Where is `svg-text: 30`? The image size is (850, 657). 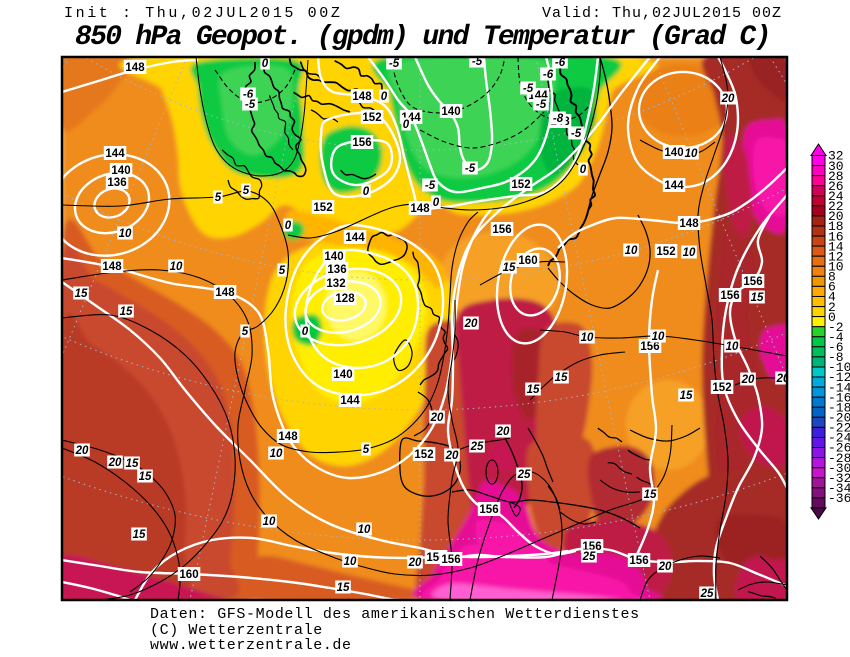 svg-text: 30 is located at coordinates (836, 166).